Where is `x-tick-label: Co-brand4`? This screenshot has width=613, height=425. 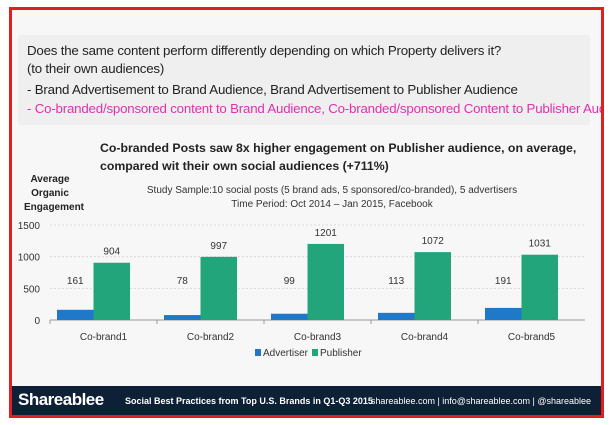
x-tick-label: Co-brand4 is located at coordinates (425, 337).